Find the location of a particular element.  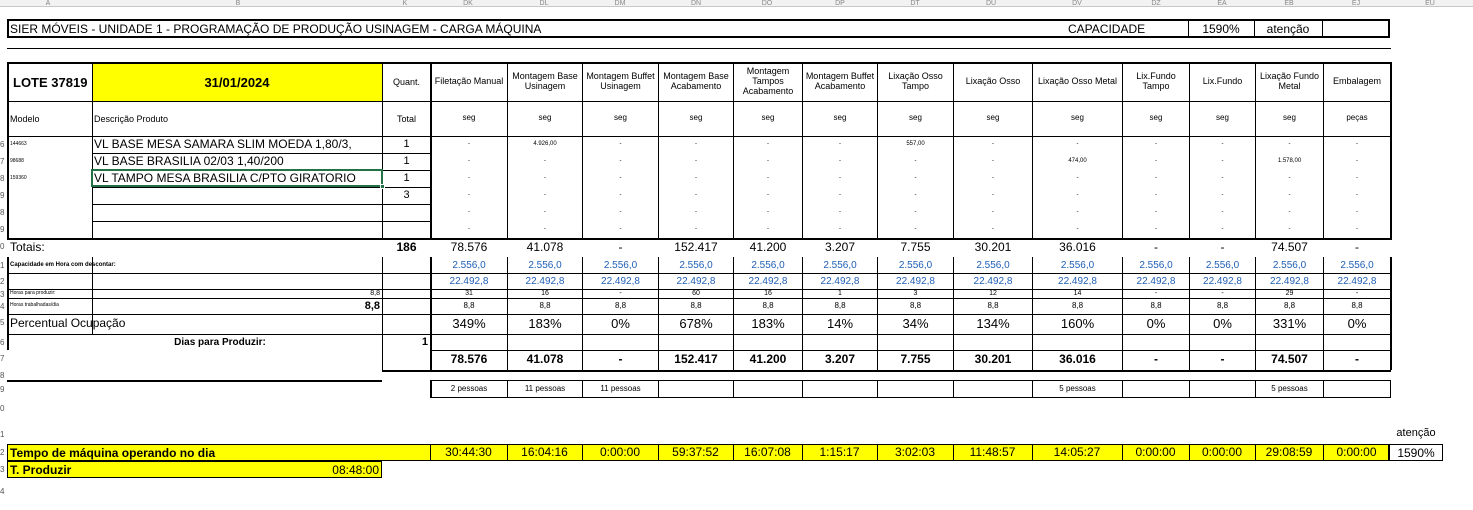

totais-value: - is located at coordinates (1357, 246).